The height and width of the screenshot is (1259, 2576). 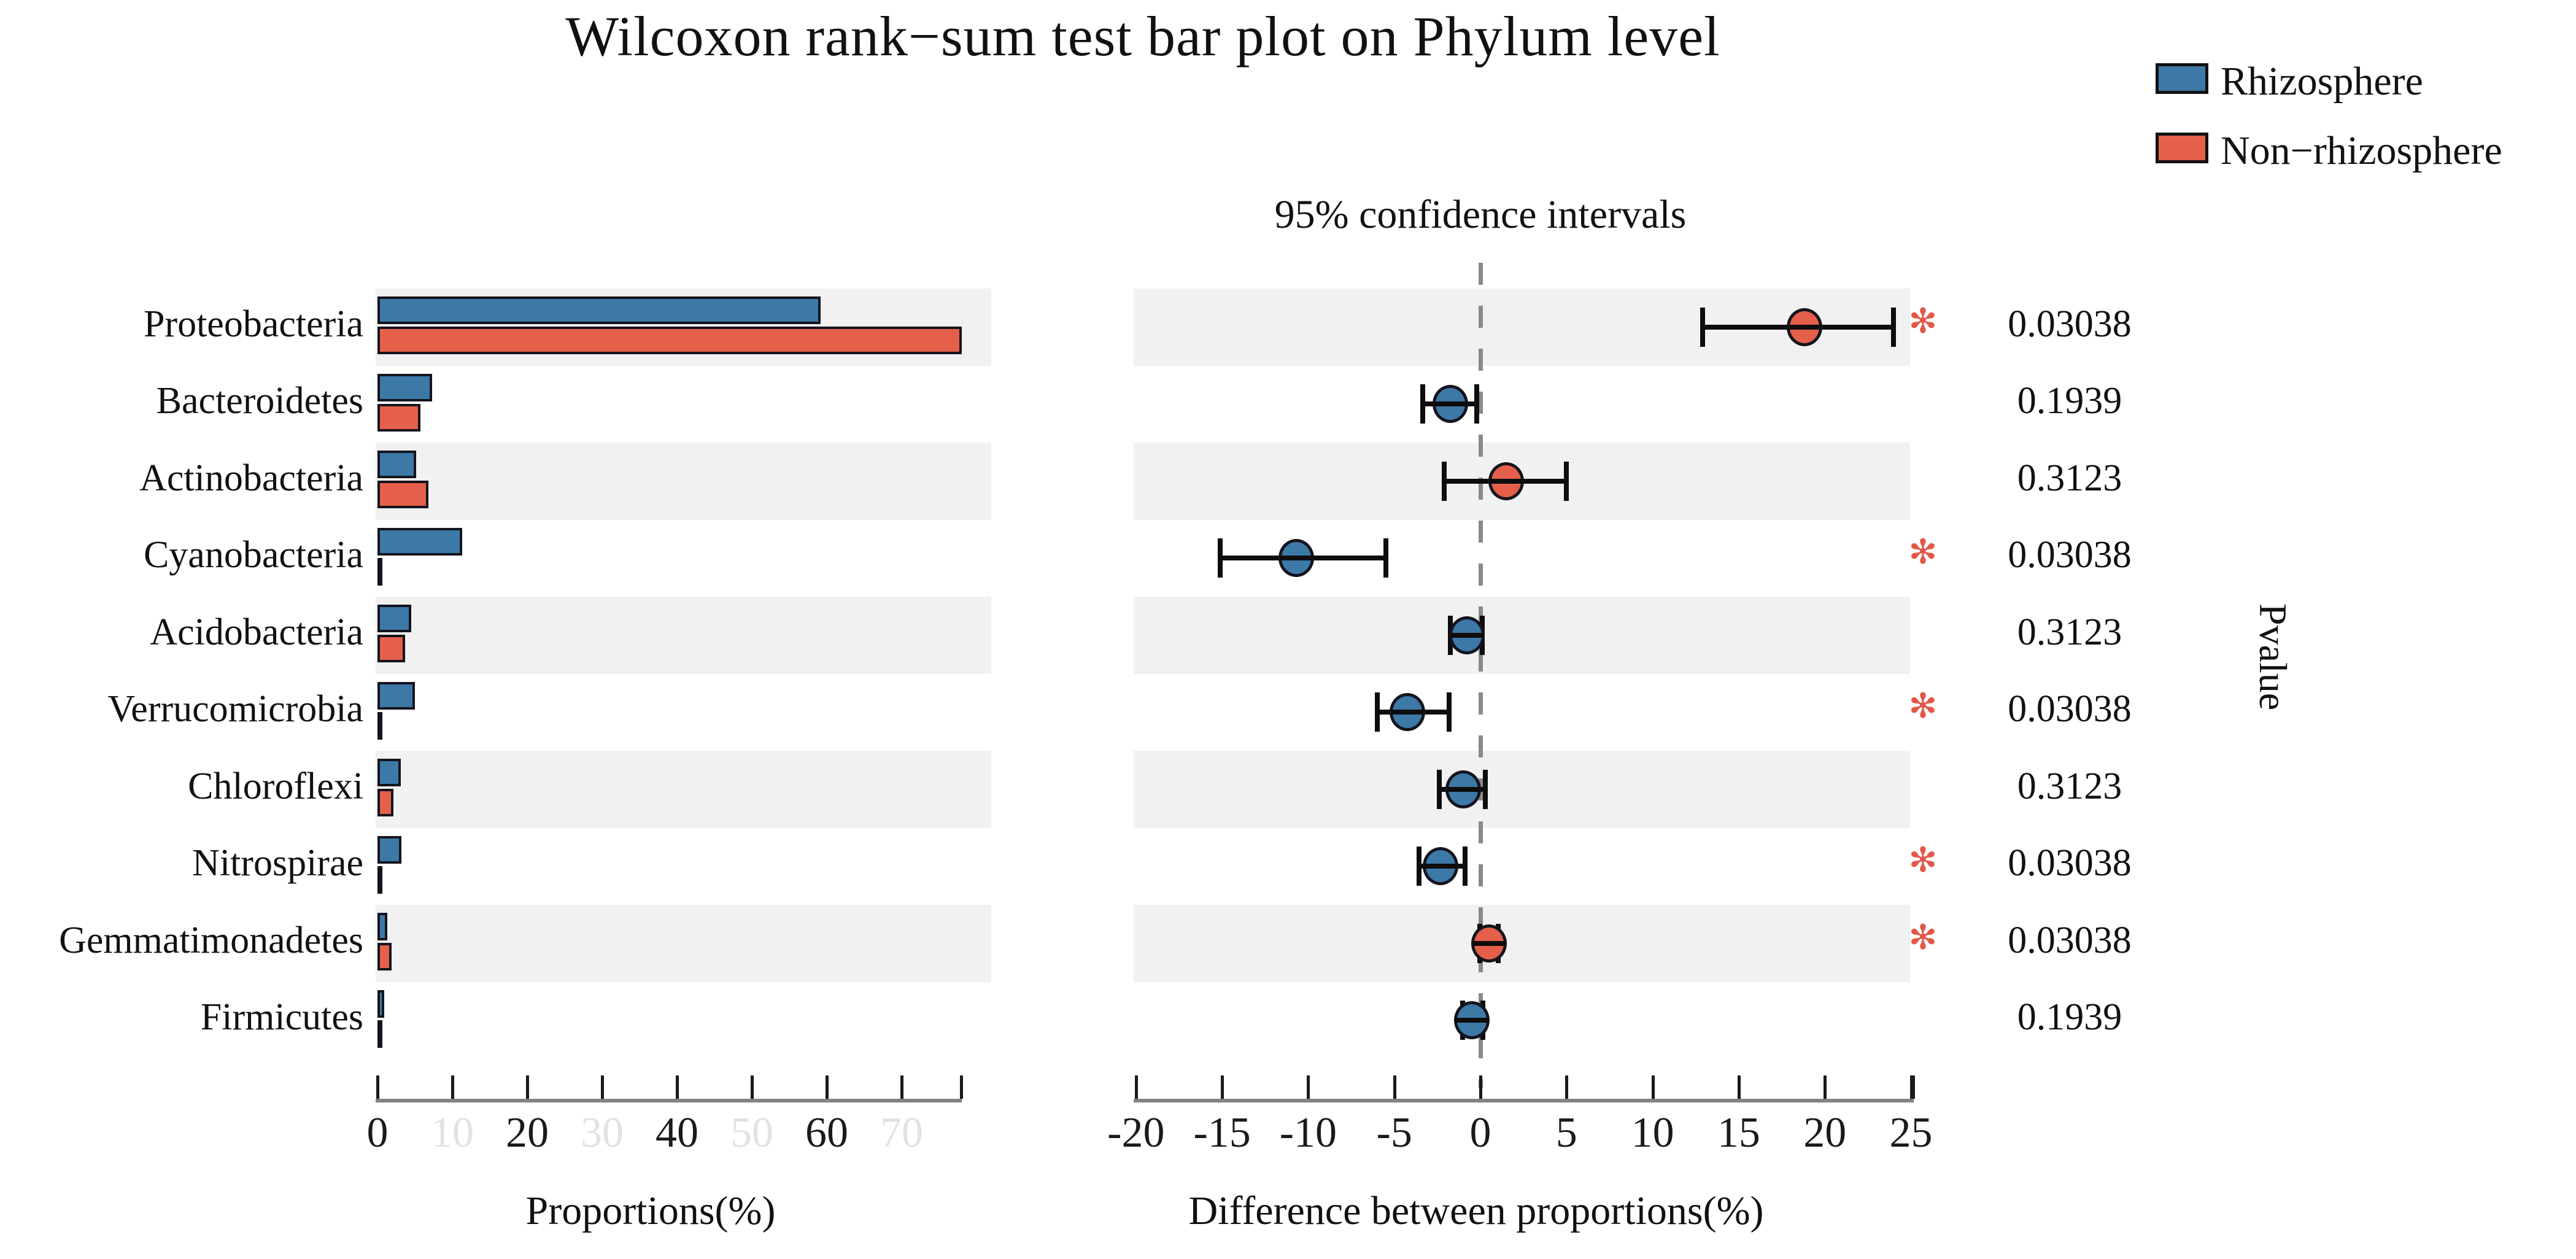 What do you see at coordinates (2182, 78) in the screenshot?
I see `legend-swatch-rhizosphere` at bounding box center [2182, 78].